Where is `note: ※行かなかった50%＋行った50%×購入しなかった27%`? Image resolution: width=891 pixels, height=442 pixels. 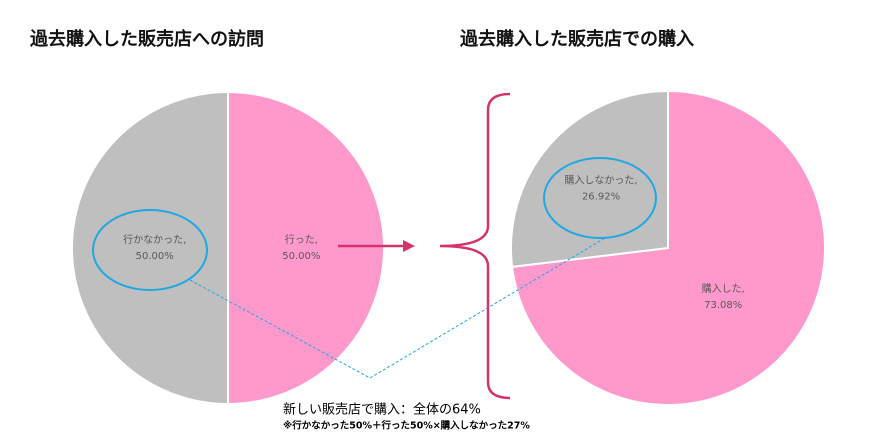 note: ※行かなかった50%＋行った50%×購入しなかった27% is located at coordinates (406, 426).